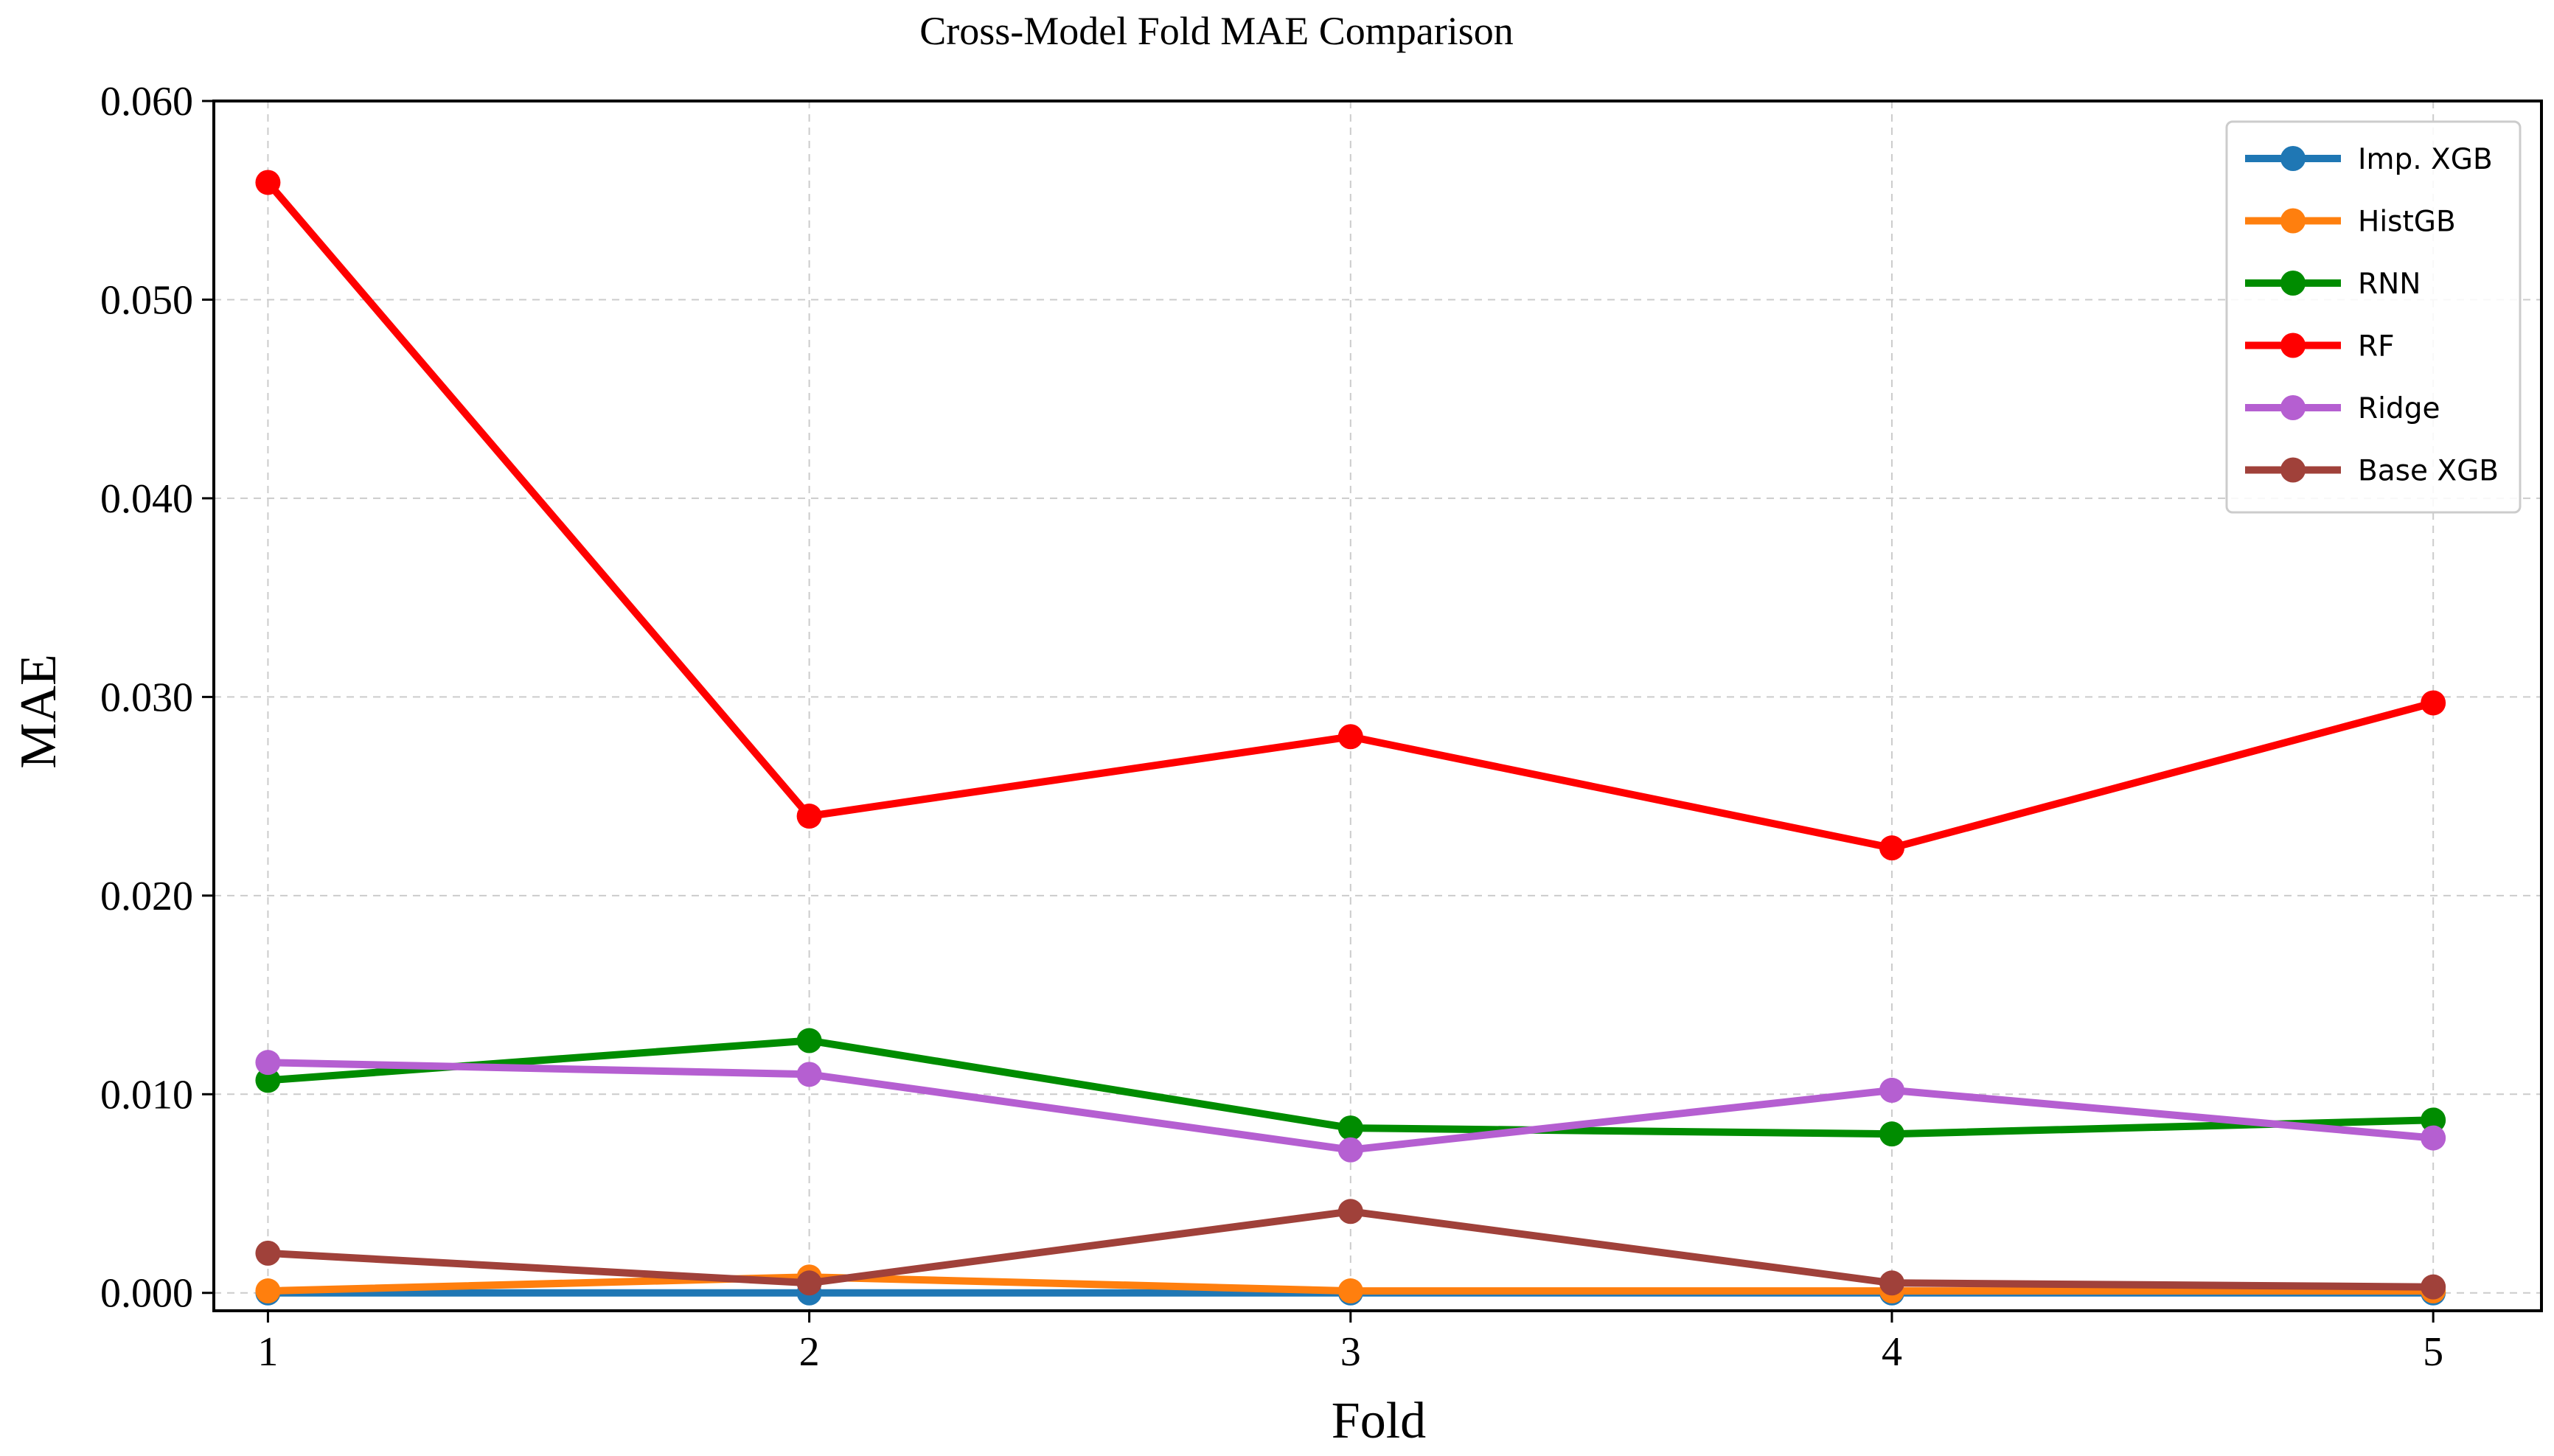  I want to click on legend-item: Ridge, so click(2342, 409).